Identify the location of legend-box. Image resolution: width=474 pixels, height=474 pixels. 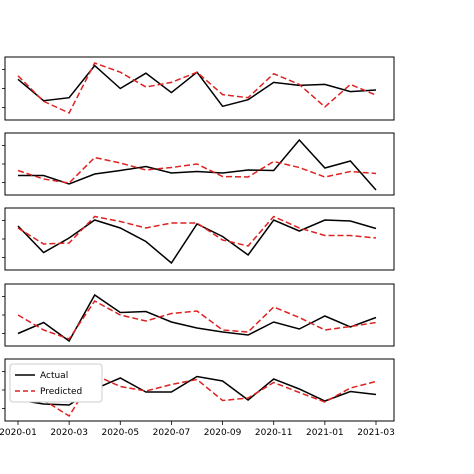
(56, 383).